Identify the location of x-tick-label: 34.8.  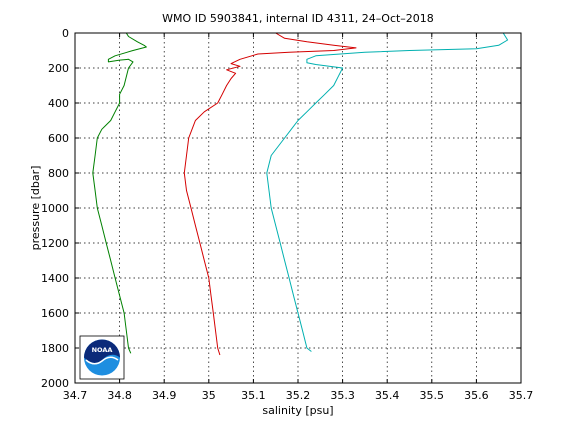
(119, 395).